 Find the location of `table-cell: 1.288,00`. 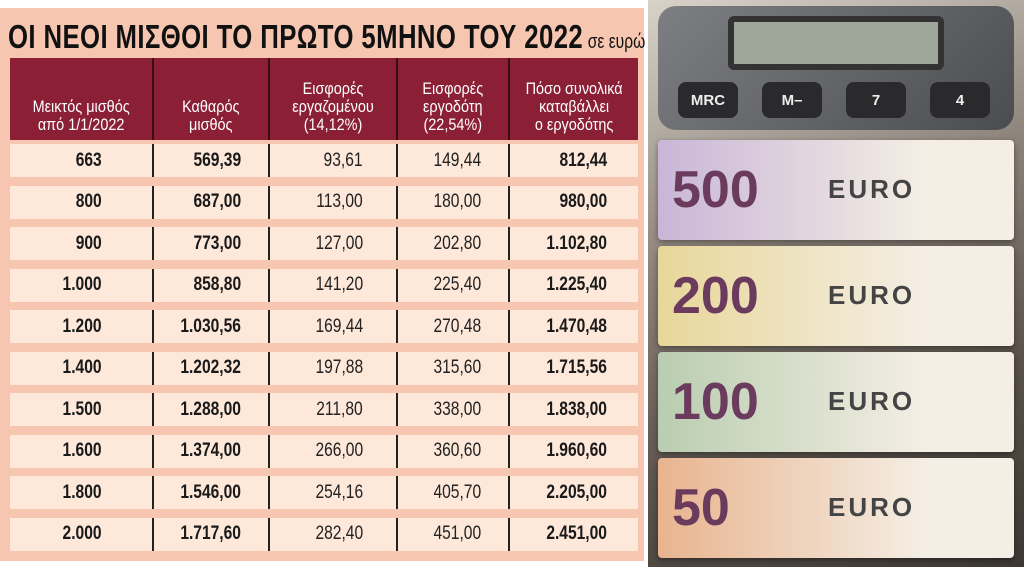

table-cell: 1.288,00 is located at coordinates (212, 409).